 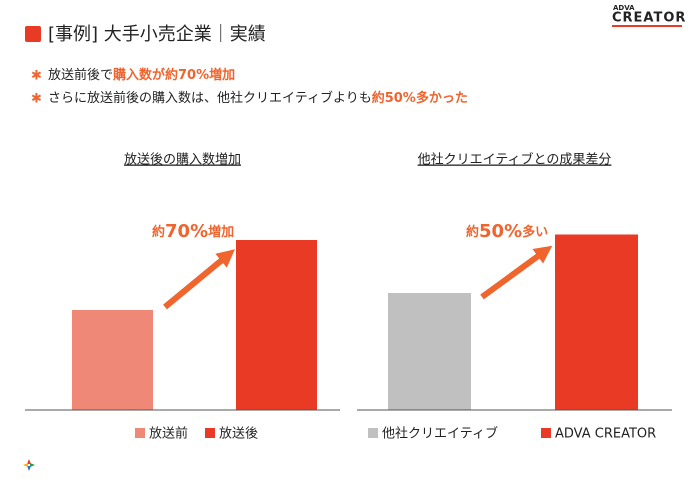 I want to click on legend-label: ADVA CREATOR, so click(x=605, y=434).